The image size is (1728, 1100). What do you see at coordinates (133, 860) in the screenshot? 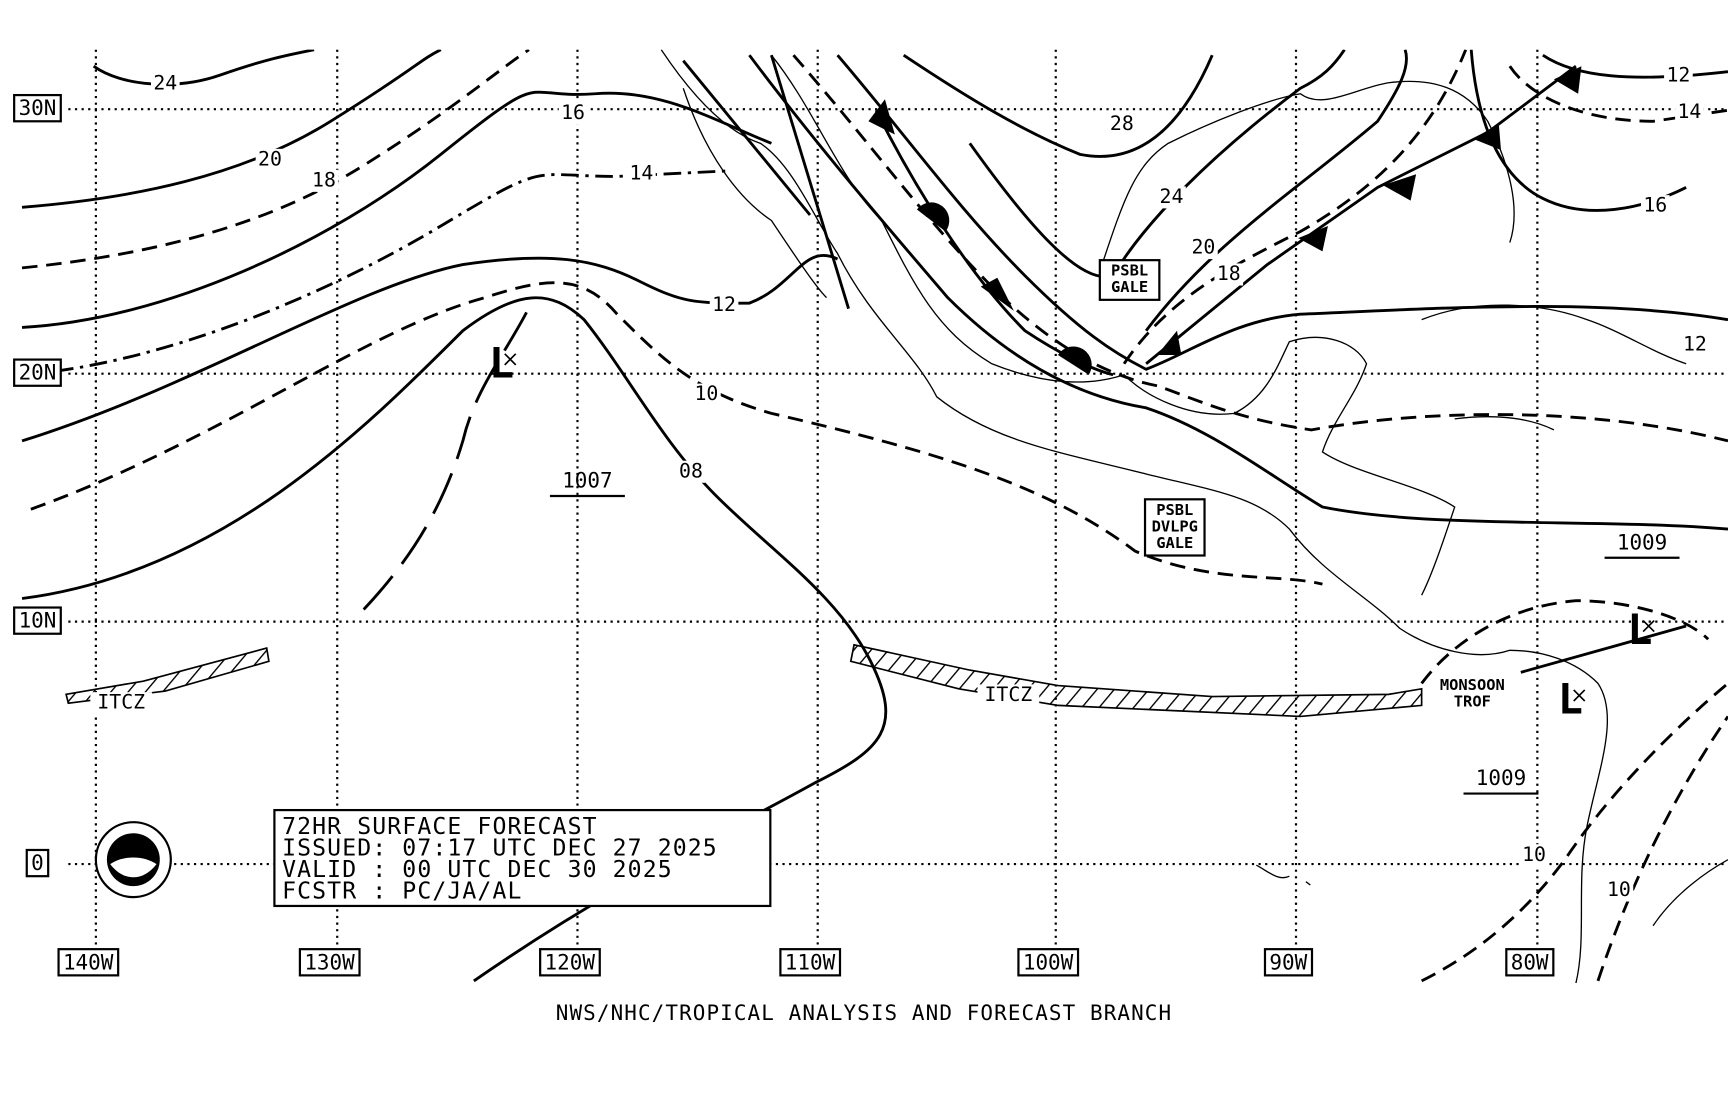
I see `noaa-logo` at bounding box center [133, 860].